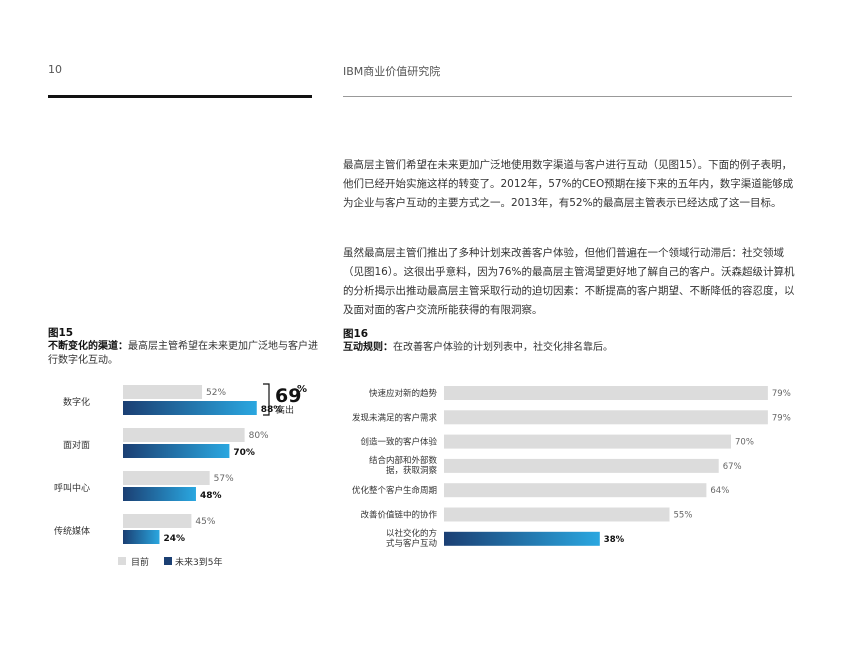 The height and width of the screenshot is (648, 852). I want to click on fig16-category-label: 快速应对新的趋势, so click(403, 393).